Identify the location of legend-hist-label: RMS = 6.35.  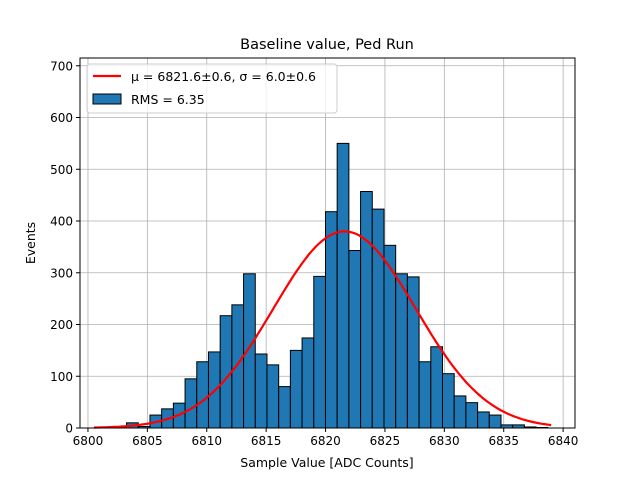
(168, 99).